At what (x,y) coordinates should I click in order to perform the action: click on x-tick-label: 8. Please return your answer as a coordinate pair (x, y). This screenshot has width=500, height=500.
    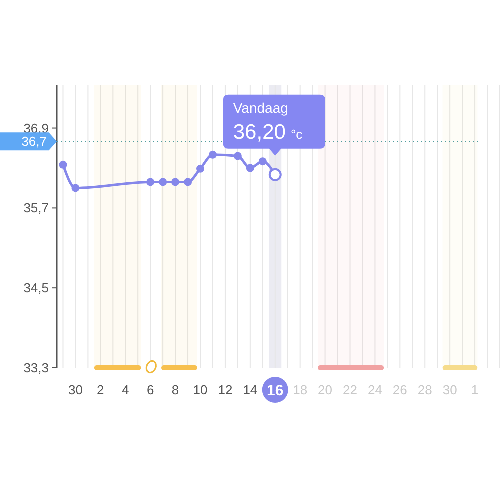
    Looking at the image, I should click on (176, 390).